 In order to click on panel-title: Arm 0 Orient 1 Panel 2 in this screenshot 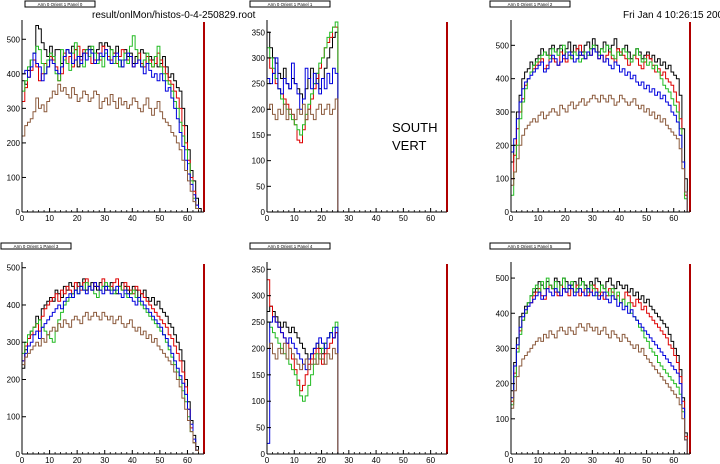, I will do `click(530, 4)`.